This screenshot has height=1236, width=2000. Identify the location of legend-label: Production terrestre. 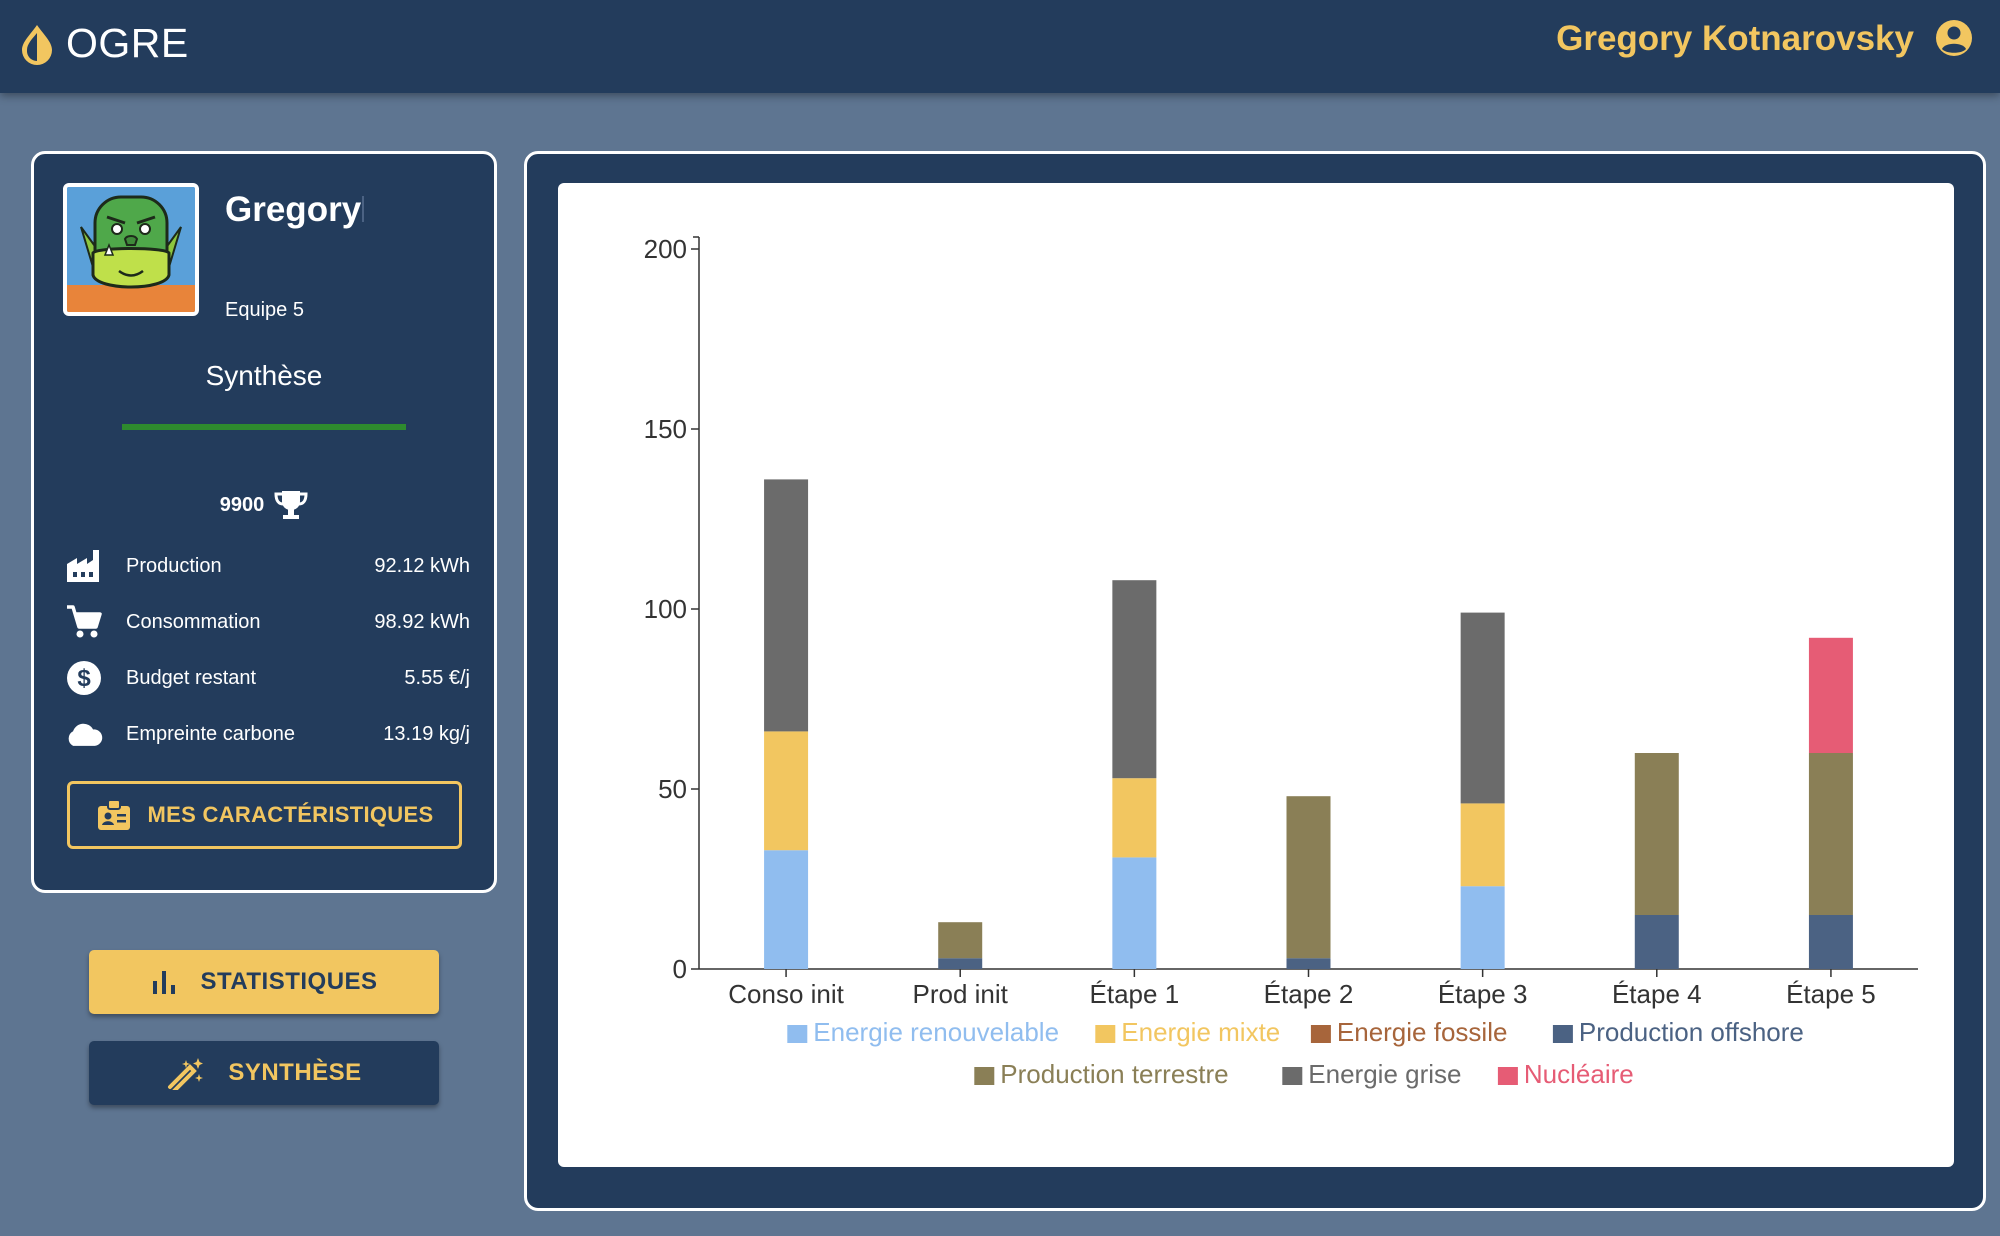
(1114, 1074).